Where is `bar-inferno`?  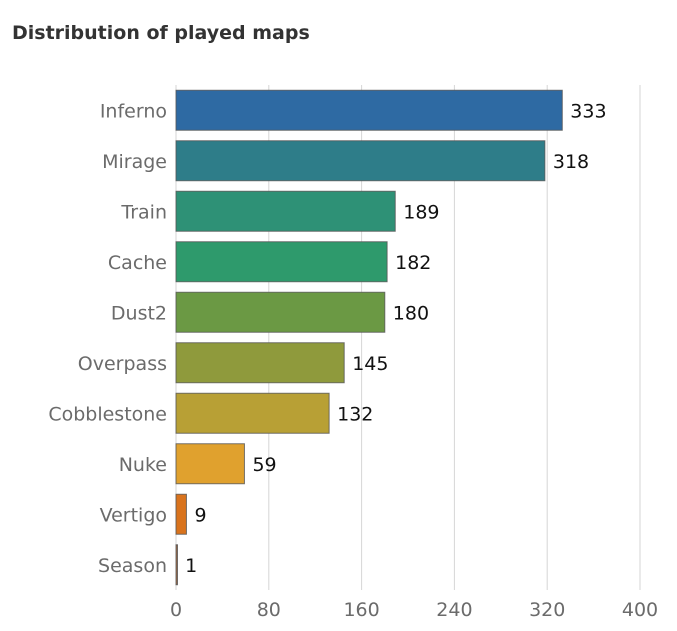
bar-inferno is located at coordinates (369, 110).